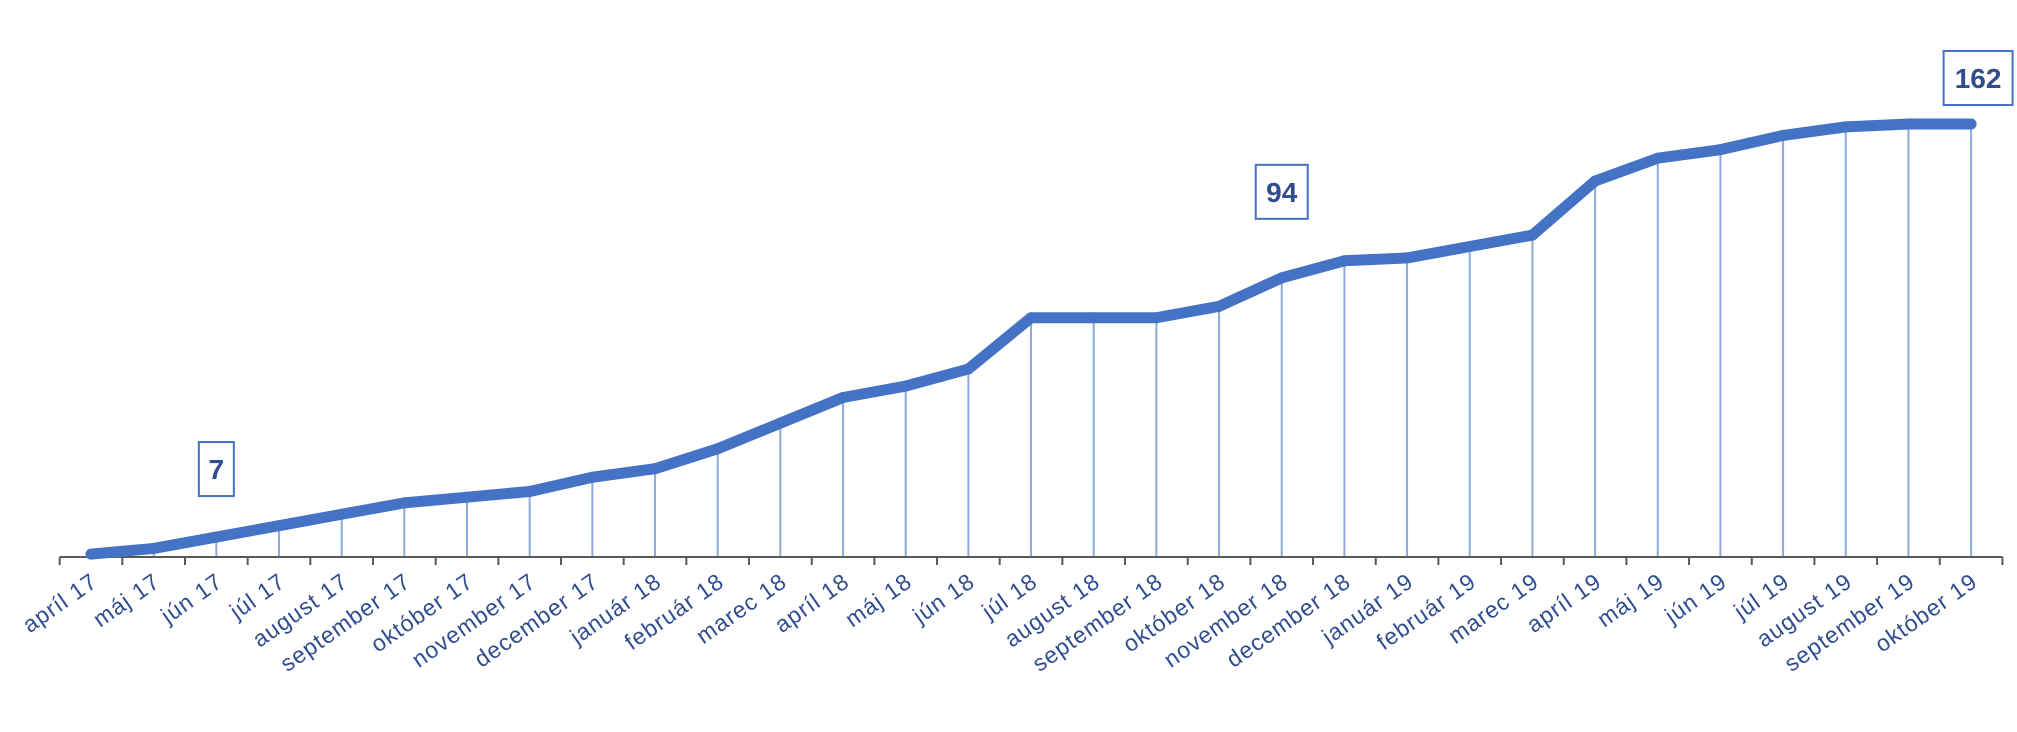  I want to click on data-callout: 7, so click(216, 469).